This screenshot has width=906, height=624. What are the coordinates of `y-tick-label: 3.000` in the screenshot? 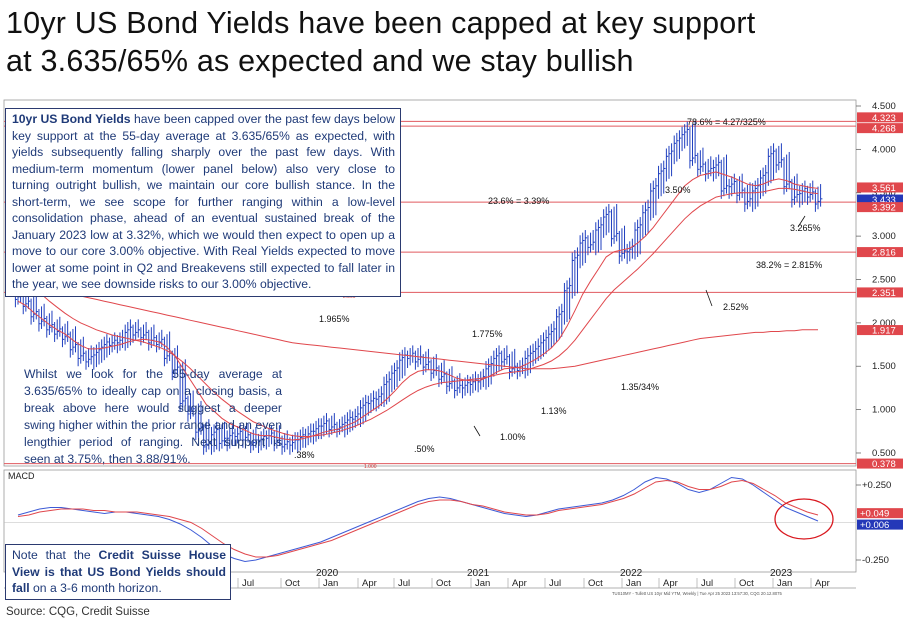 It's located at (884, 236).